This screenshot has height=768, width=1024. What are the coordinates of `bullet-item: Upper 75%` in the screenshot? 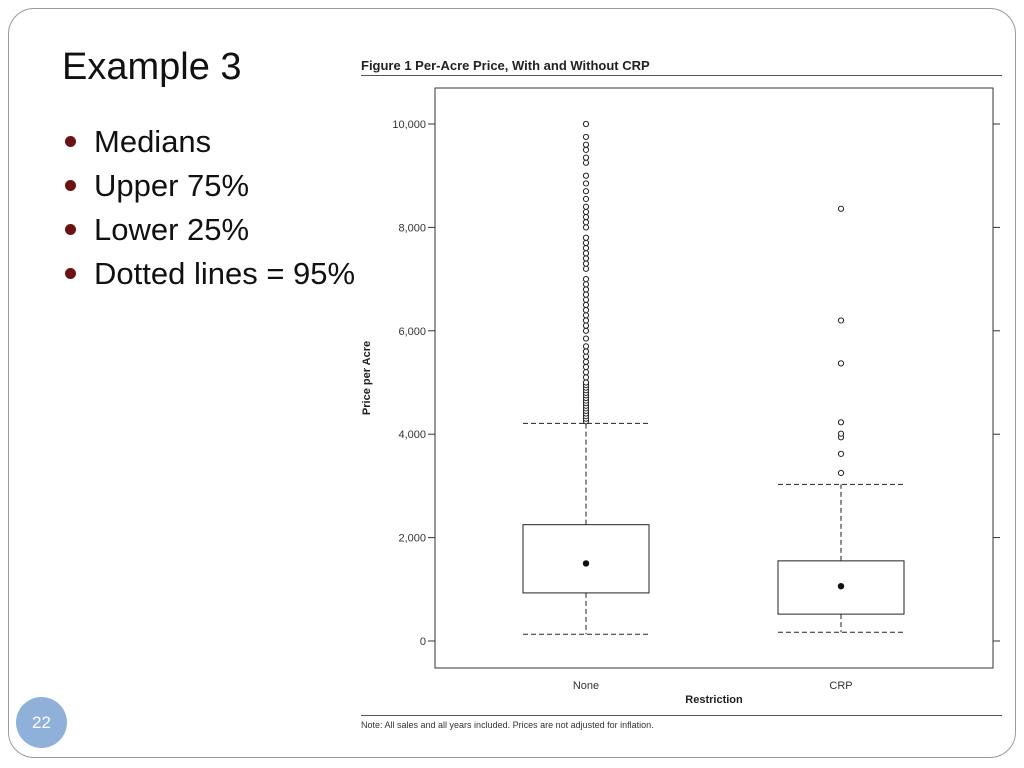 It's located at (209, 186).